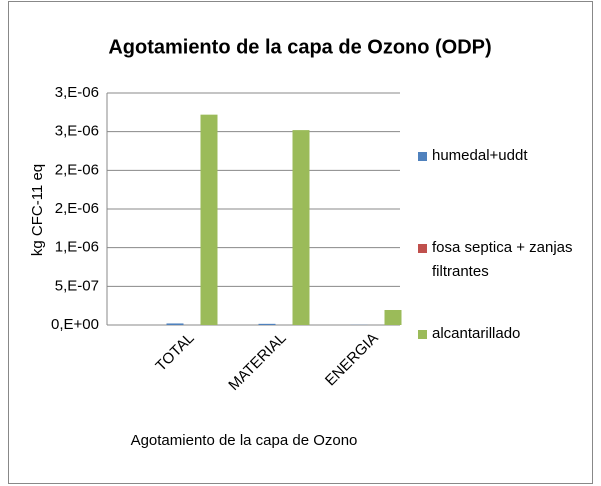 This screenshot has width=601, height=486. I want to click on legend-label: humedal+uddt, so click(480, 155).